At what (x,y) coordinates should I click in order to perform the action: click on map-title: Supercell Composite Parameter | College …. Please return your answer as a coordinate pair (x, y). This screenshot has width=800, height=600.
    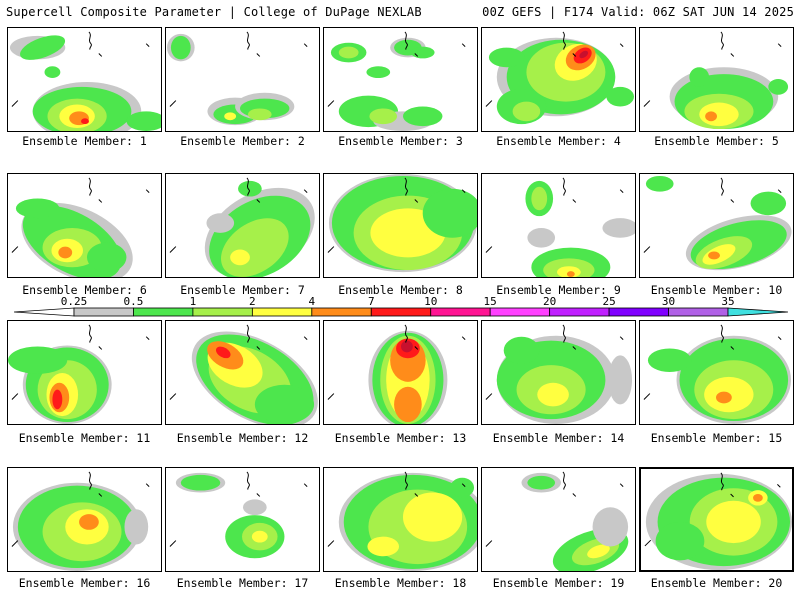
    Looking at the image, I should click on (214, 12).